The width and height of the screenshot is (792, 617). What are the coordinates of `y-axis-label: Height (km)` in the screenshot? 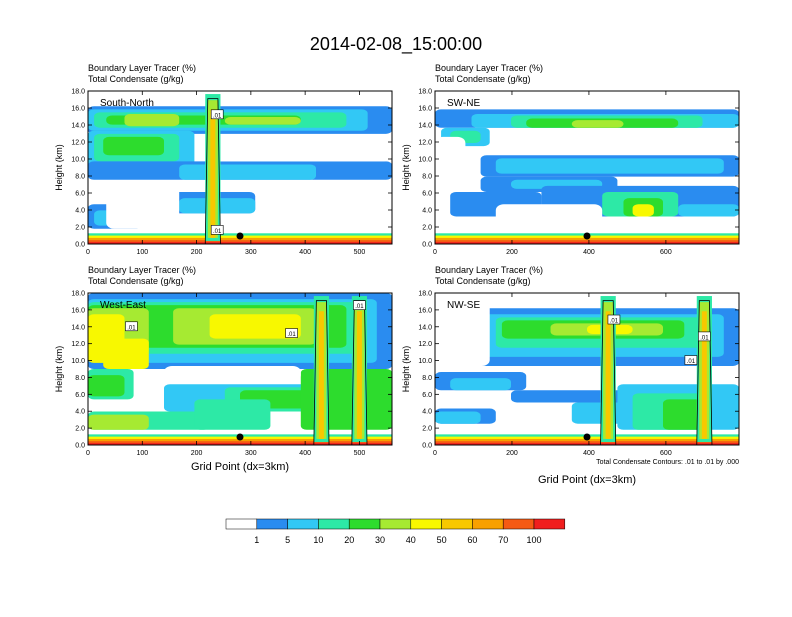 It's located at (406, 369).